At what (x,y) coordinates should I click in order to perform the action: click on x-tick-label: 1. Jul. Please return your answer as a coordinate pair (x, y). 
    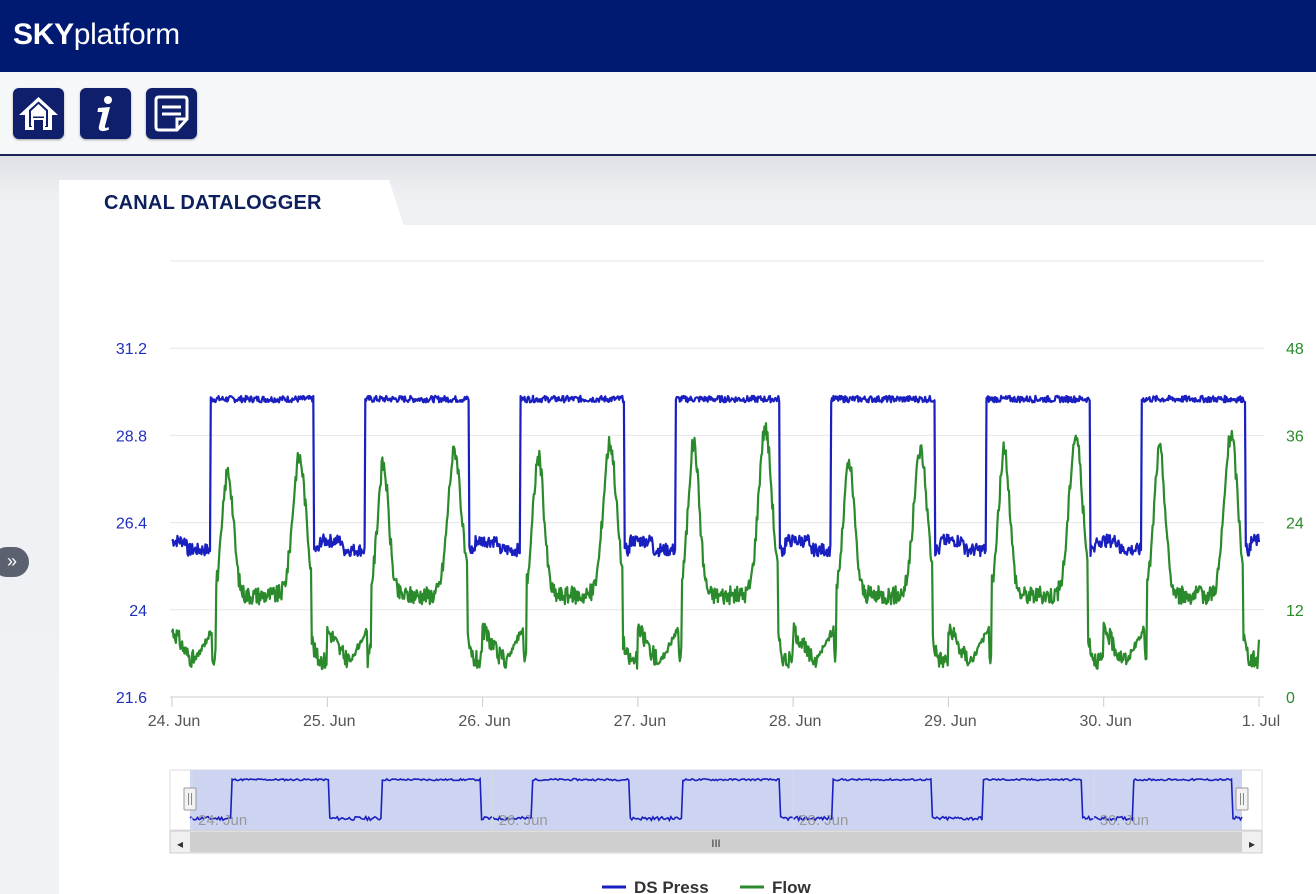
    Looking at the image, I should click on (1261, 721).